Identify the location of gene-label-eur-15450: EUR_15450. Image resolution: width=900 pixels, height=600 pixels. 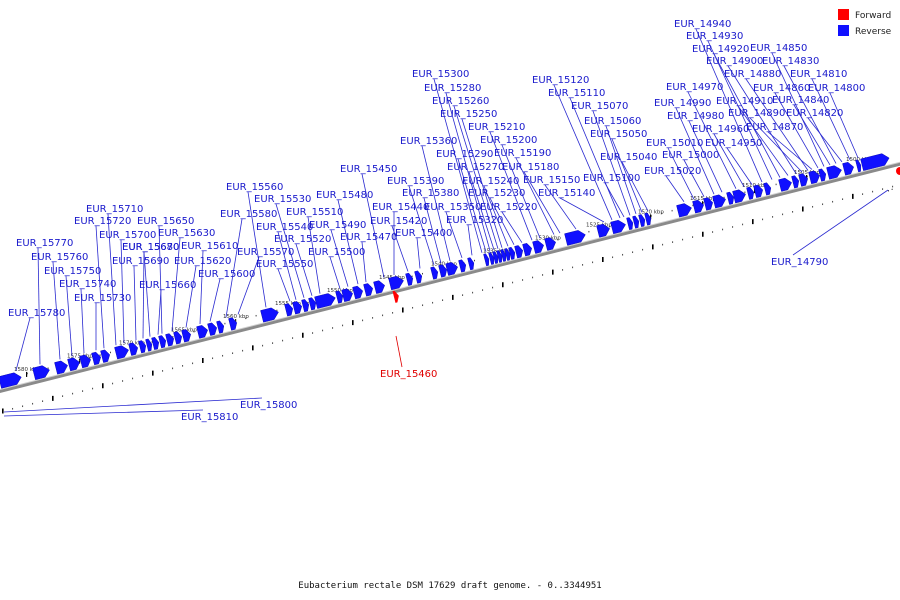
(368, 169).